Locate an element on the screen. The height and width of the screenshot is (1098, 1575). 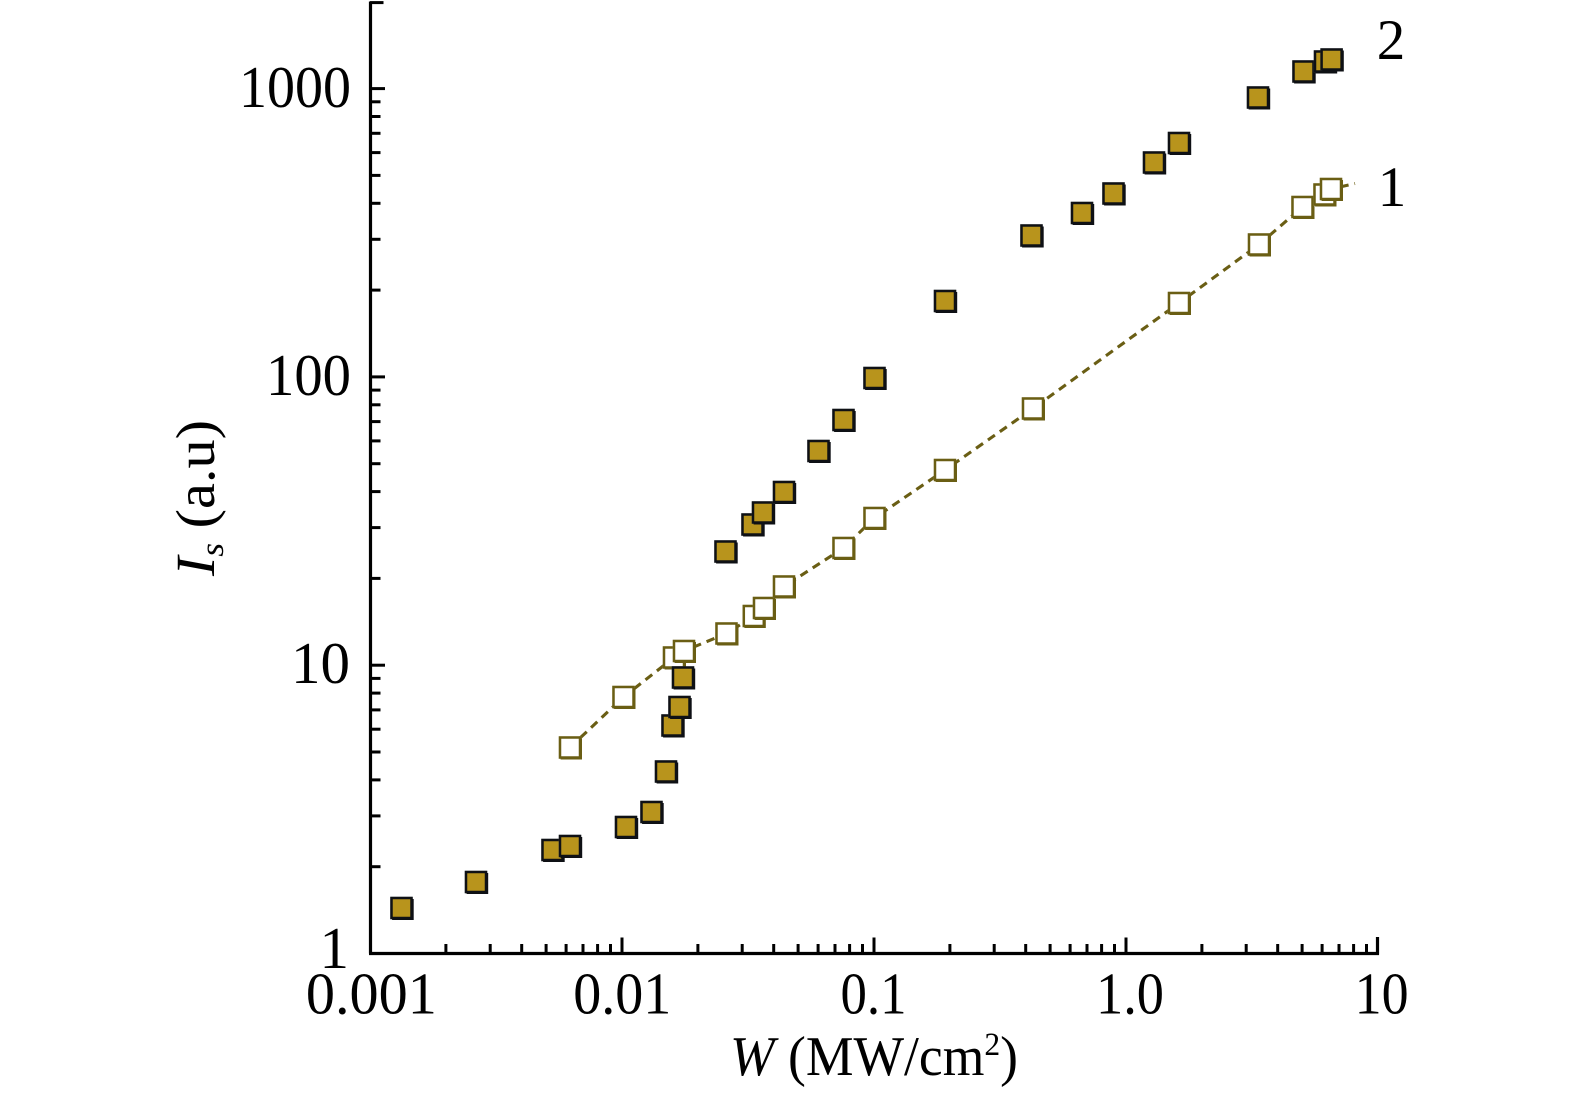
svg-text: 100 is located at coordinates (308, 375).